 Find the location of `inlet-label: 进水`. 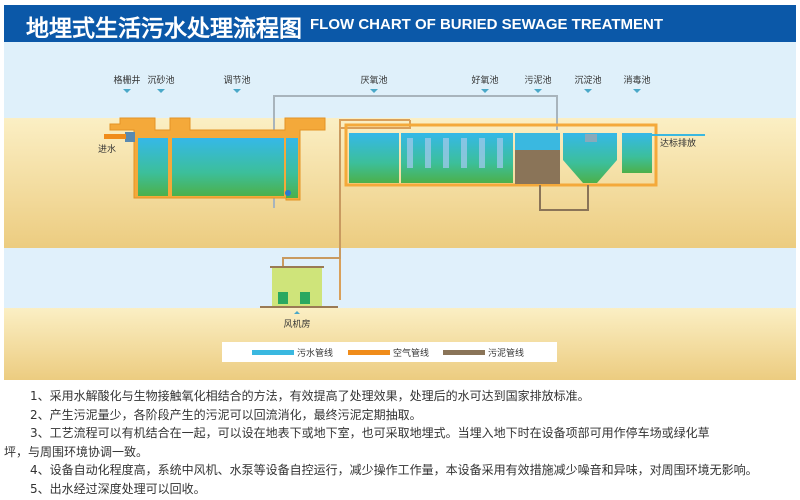

inlet-label: 进水 is located at coordinates (107, 149).